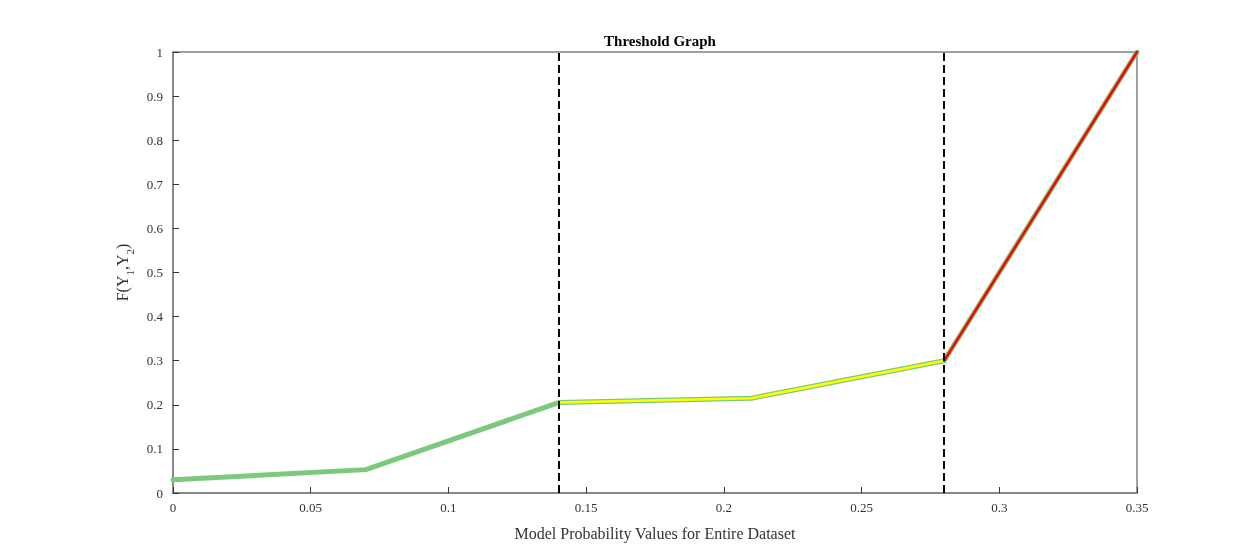  Describe the element at coordinates (154, 272) in the screenshot. I see `y-tick-label: 0.5` at that location.